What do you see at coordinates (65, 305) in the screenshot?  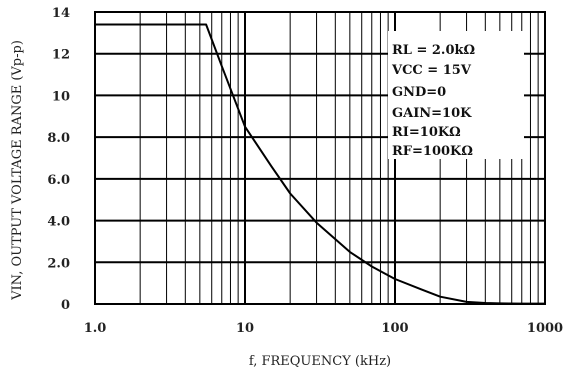 I see `y-tick-label: 0` at bounding box center [65, 305].